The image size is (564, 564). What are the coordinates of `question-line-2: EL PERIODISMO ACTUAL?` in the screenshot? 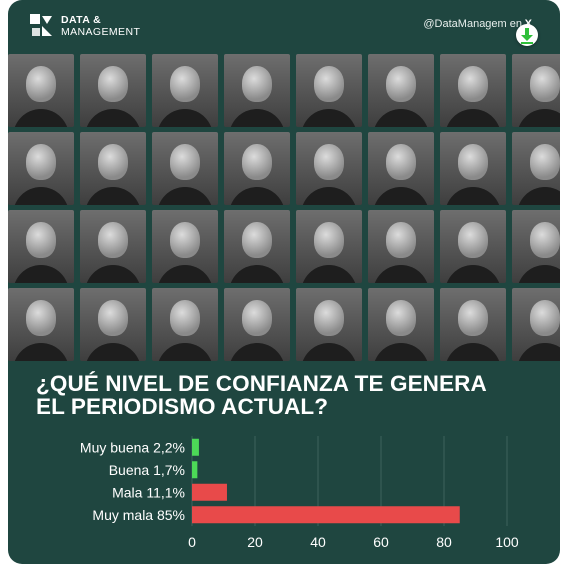 It's located at (182, 406).